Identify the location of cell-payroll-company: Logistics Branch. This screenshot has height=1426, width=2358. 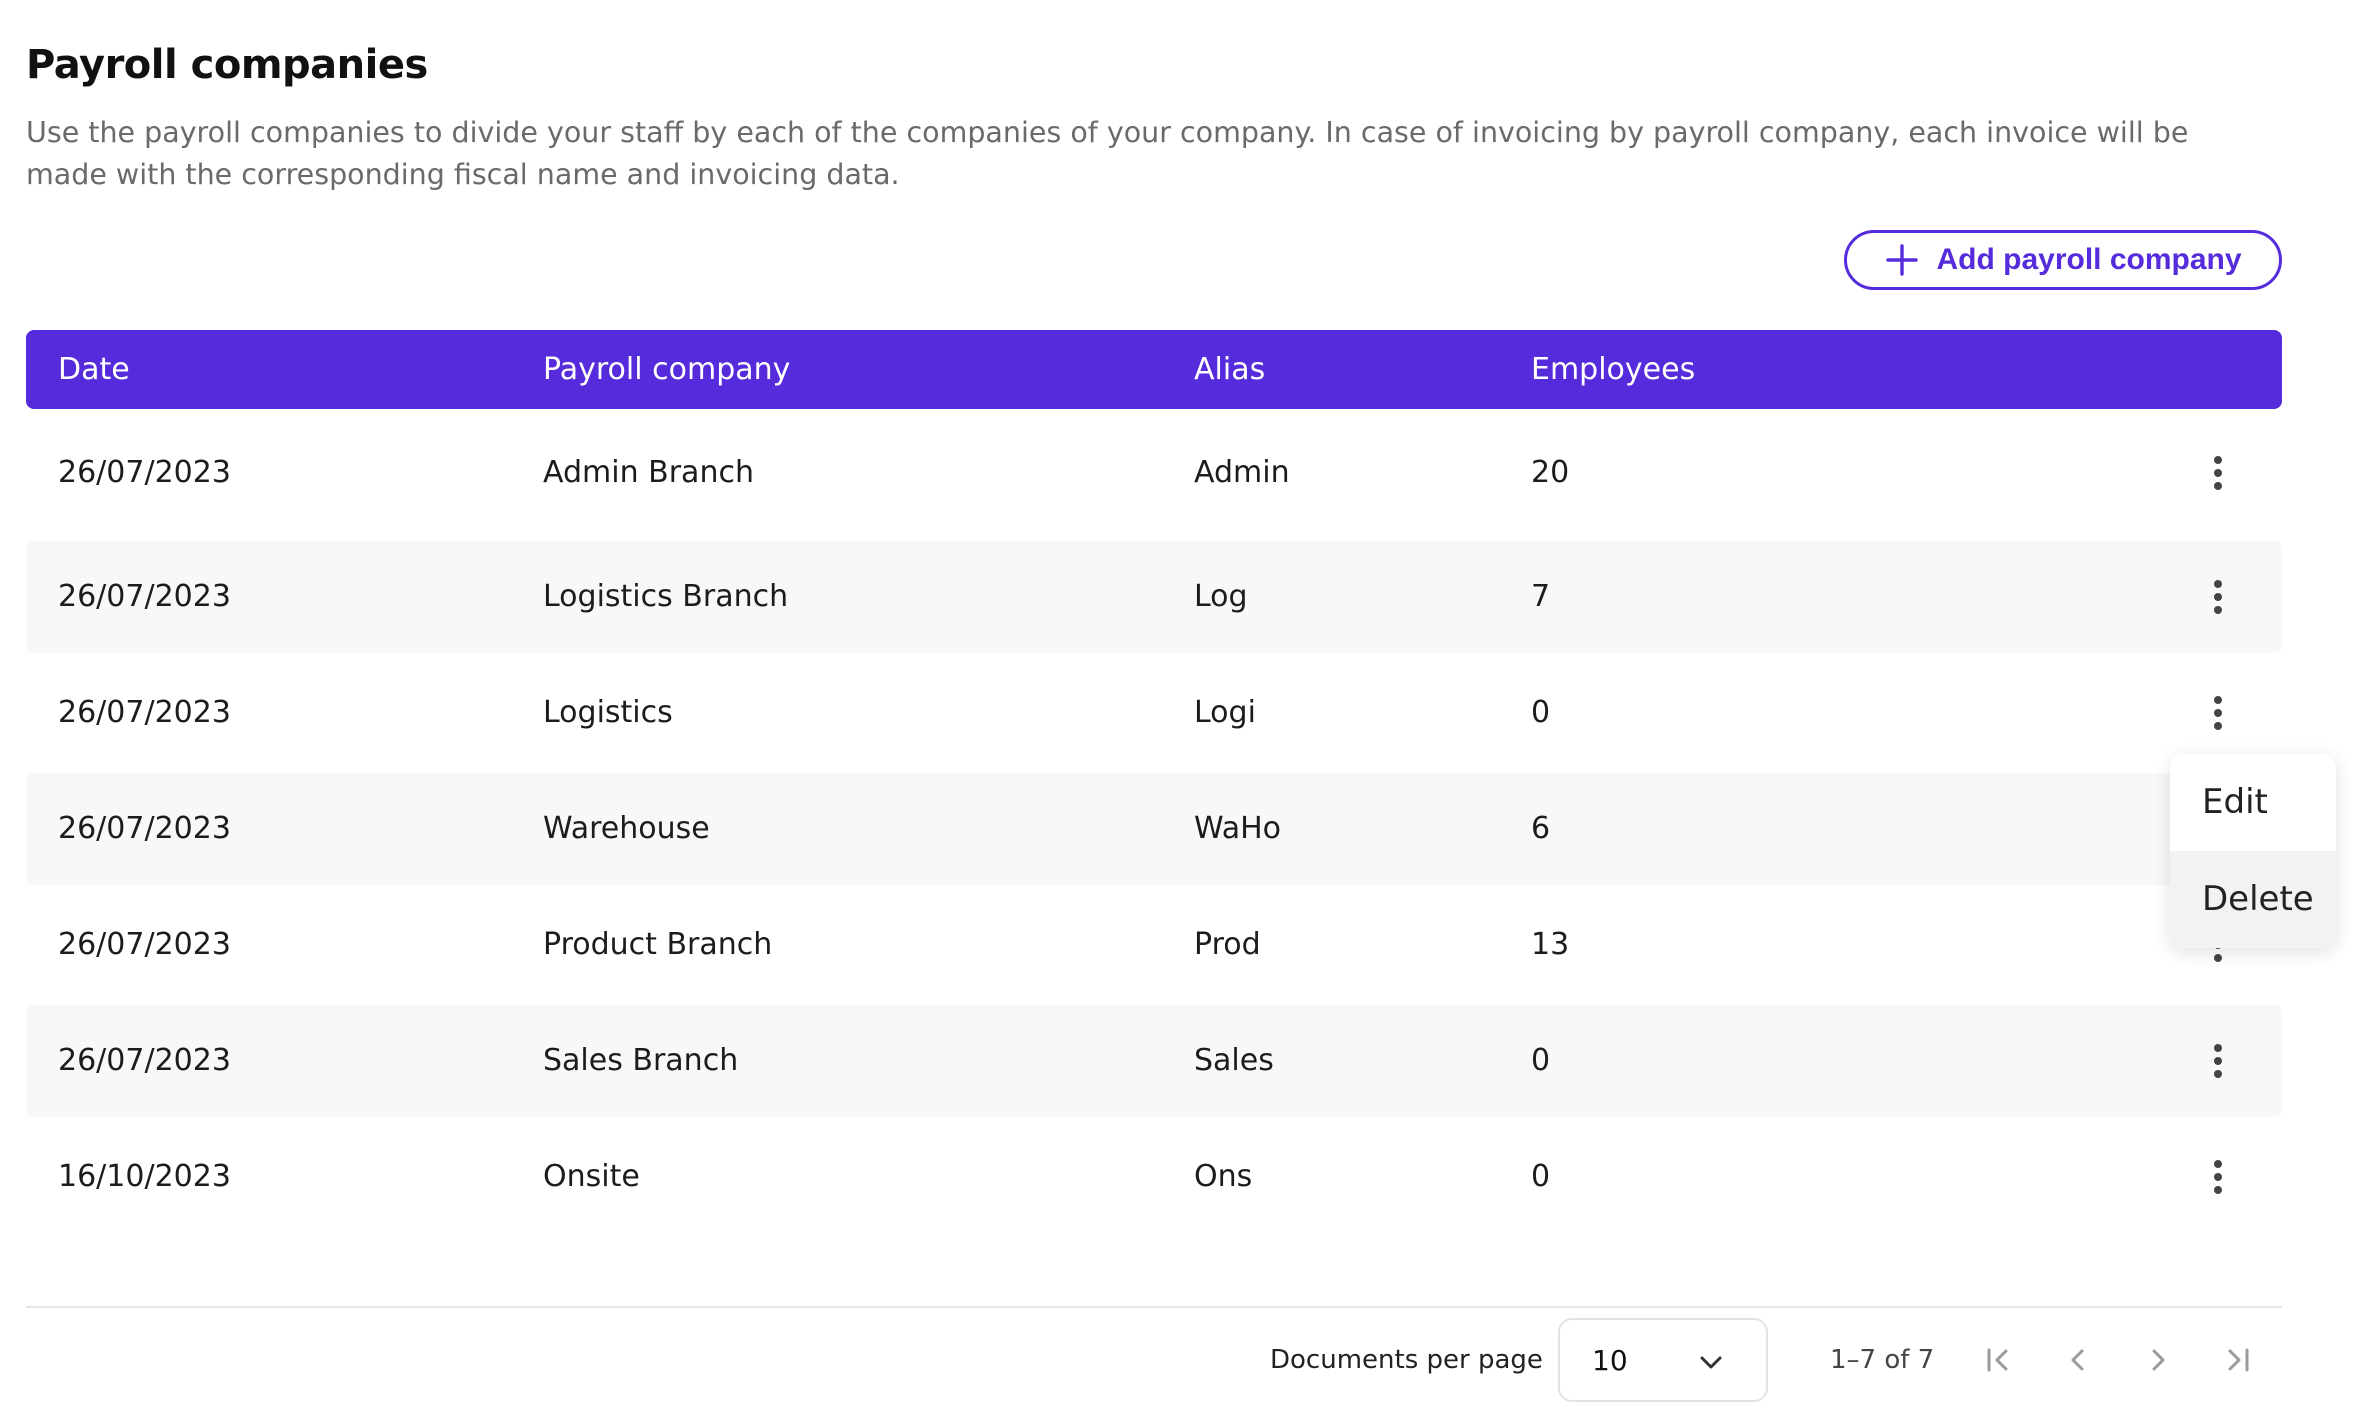
(666, 596).